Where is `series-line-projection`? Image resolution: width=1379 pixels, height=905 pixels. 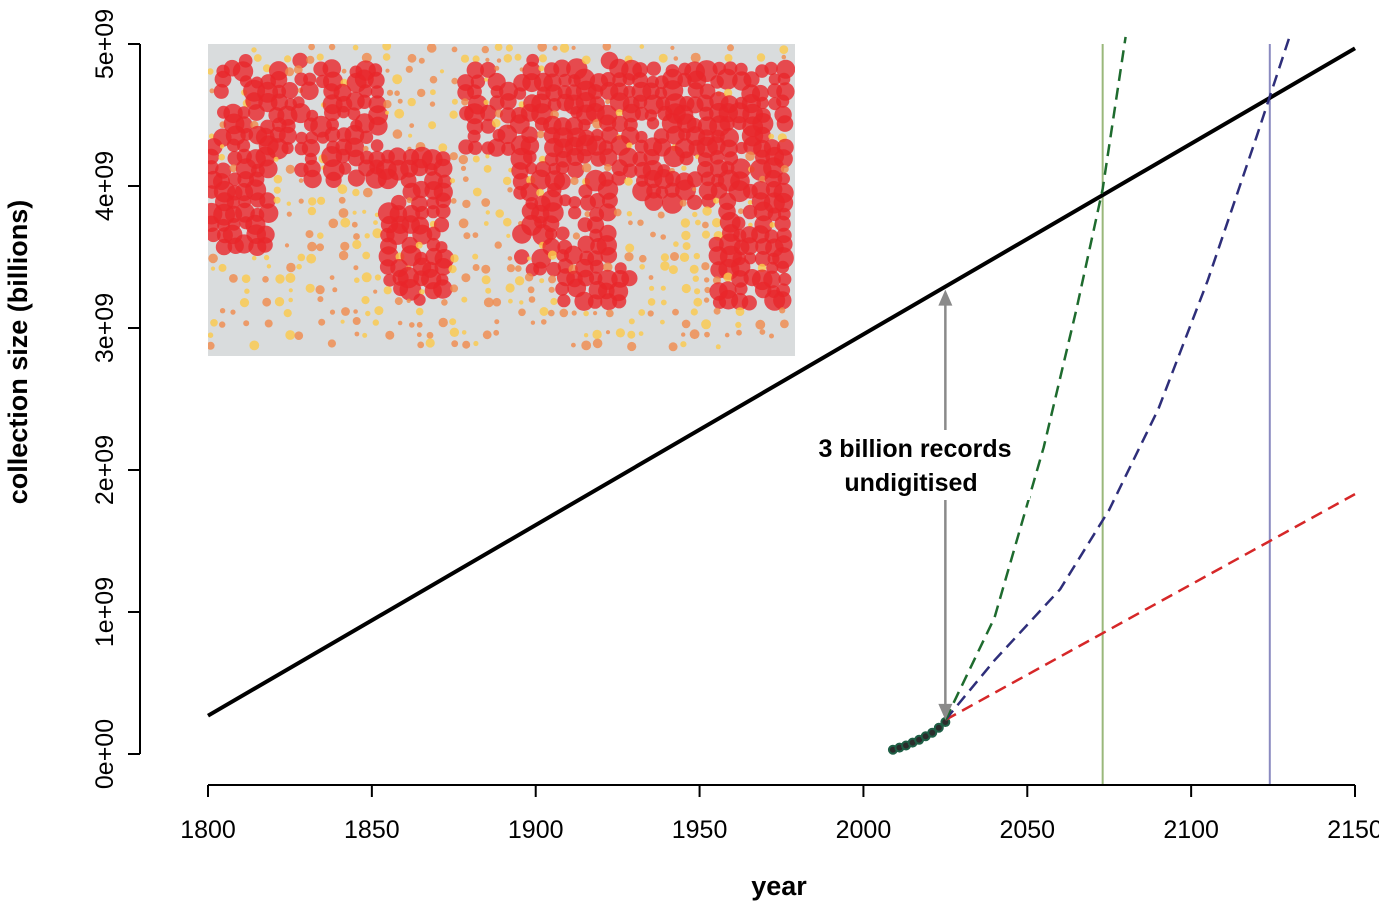 series-line-projection is located at coordinates (1035, 378).